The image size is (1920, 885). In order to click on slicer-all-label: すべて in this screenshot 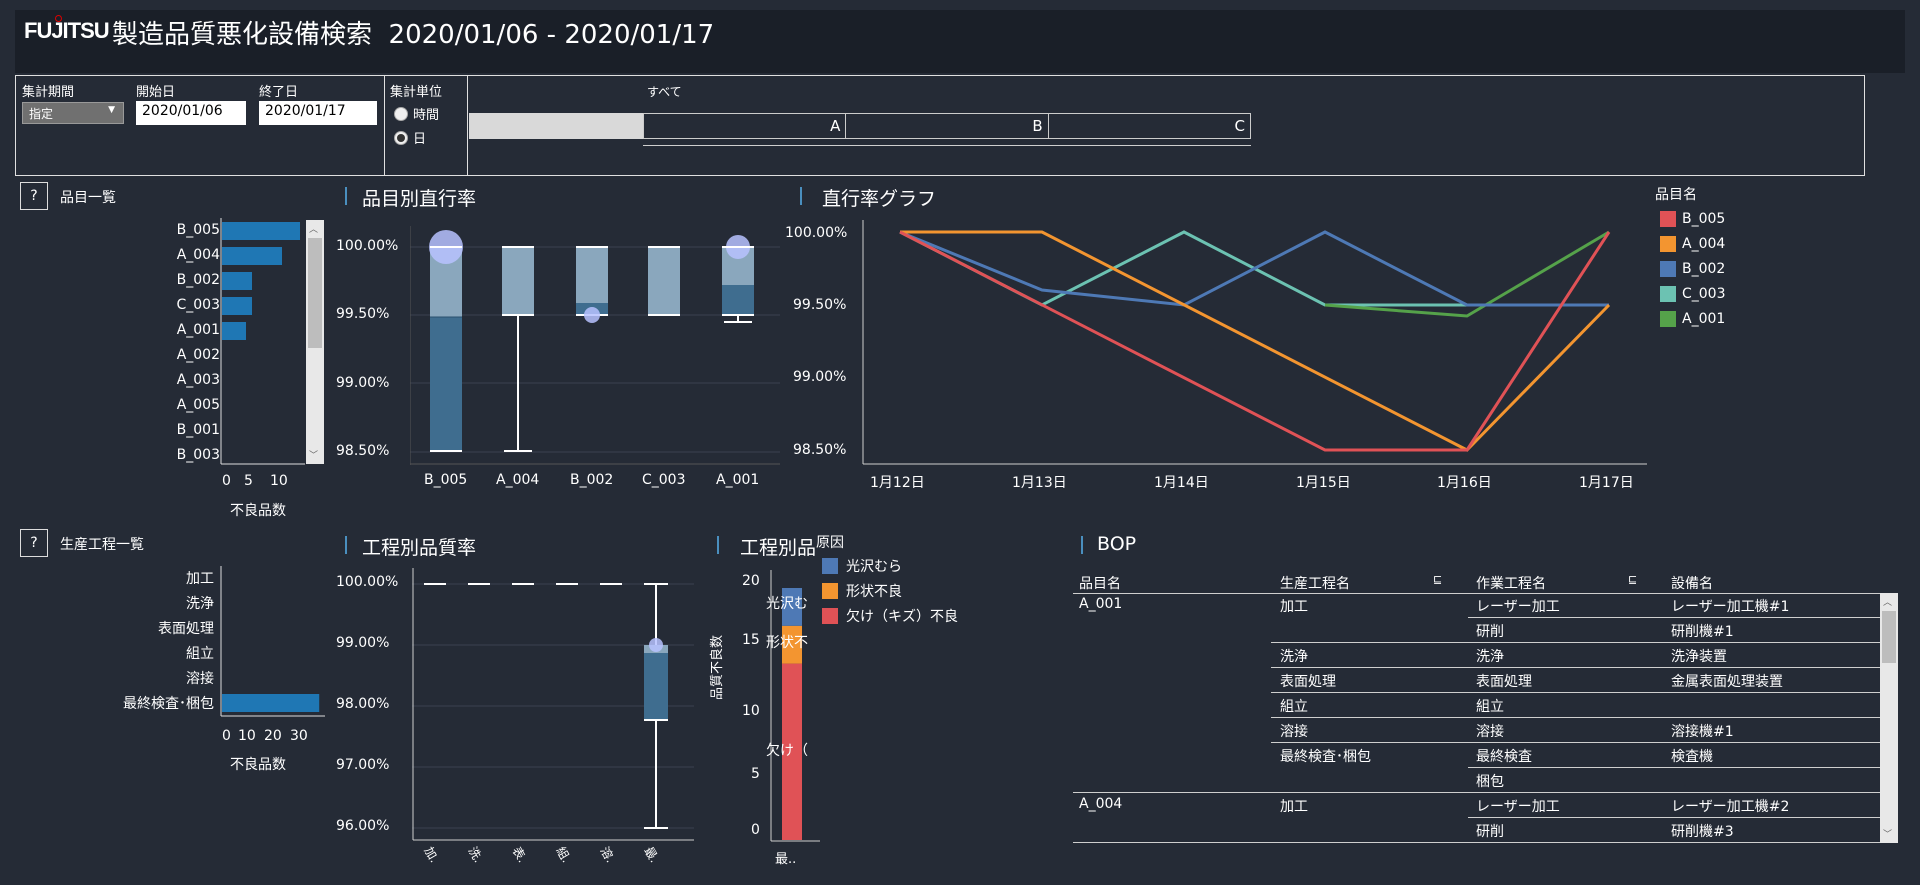, I will do `click(664, 92)`.